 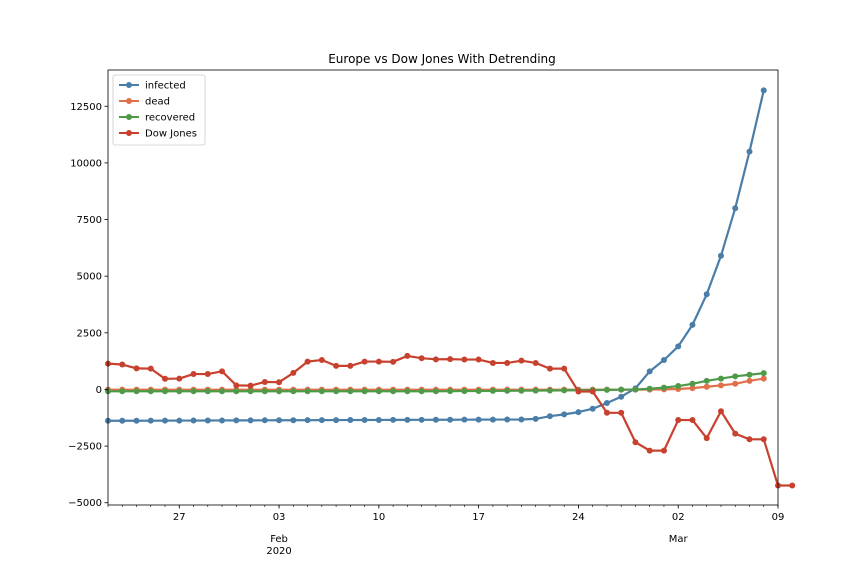 What do you see at coordinates (778, 517) in the screenshot?
I see `x-tick-label: 09` at bounding box center [778, 517].